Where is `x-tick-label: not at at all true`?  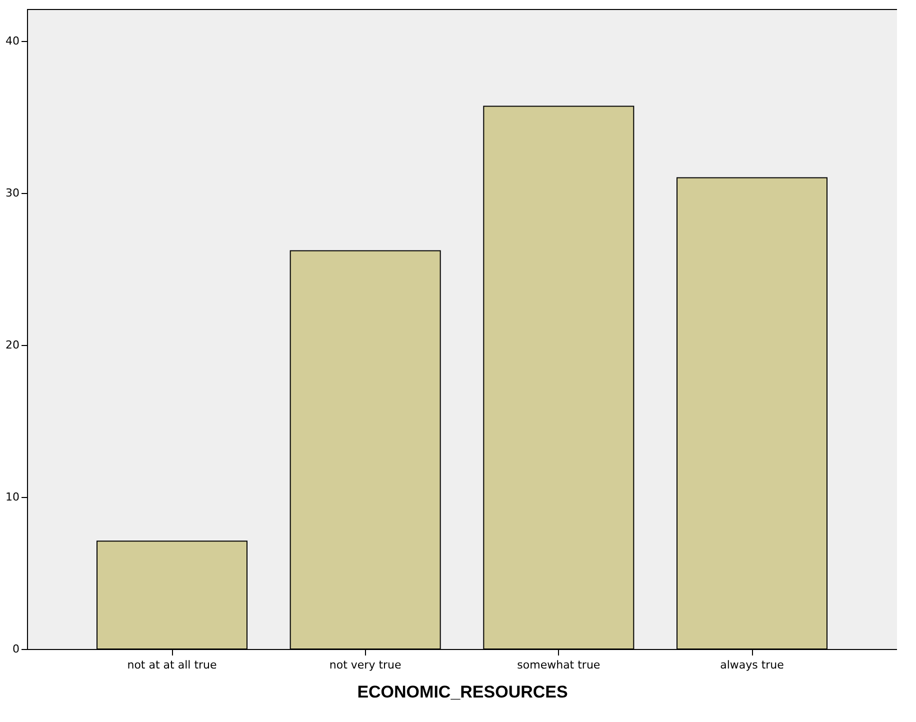 x-tick-label: not at at all true is located at coordinates (172, 665).